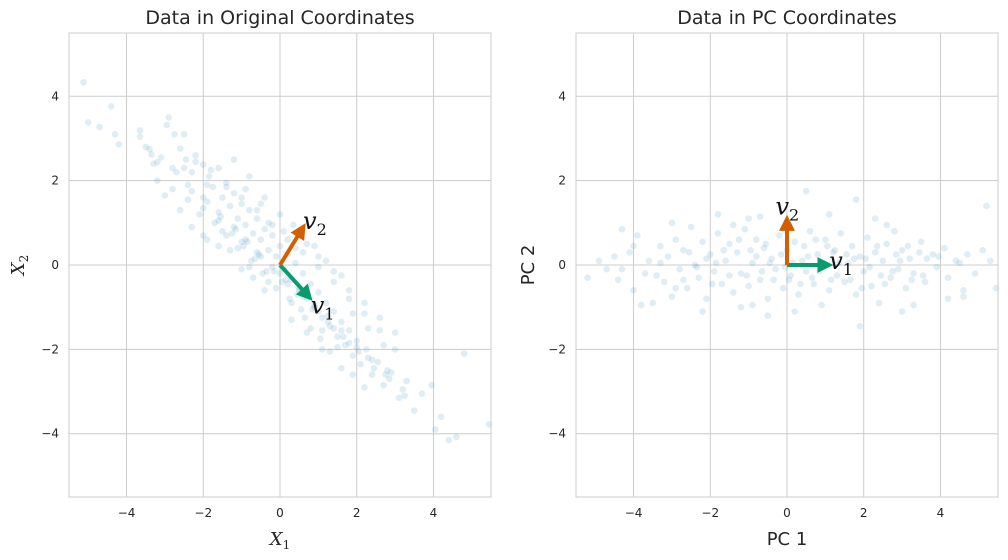  What do you see at coordinates (295, 282) in the screenshot?
I see `vector-v1-arrow` at bounding box center [295, 282].